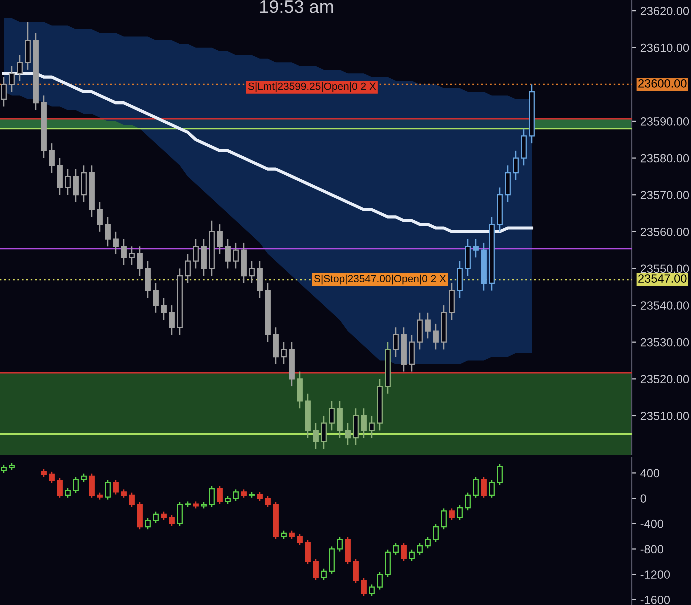  I want to click on y-tick-label: 23580.00, so click(665, 158).